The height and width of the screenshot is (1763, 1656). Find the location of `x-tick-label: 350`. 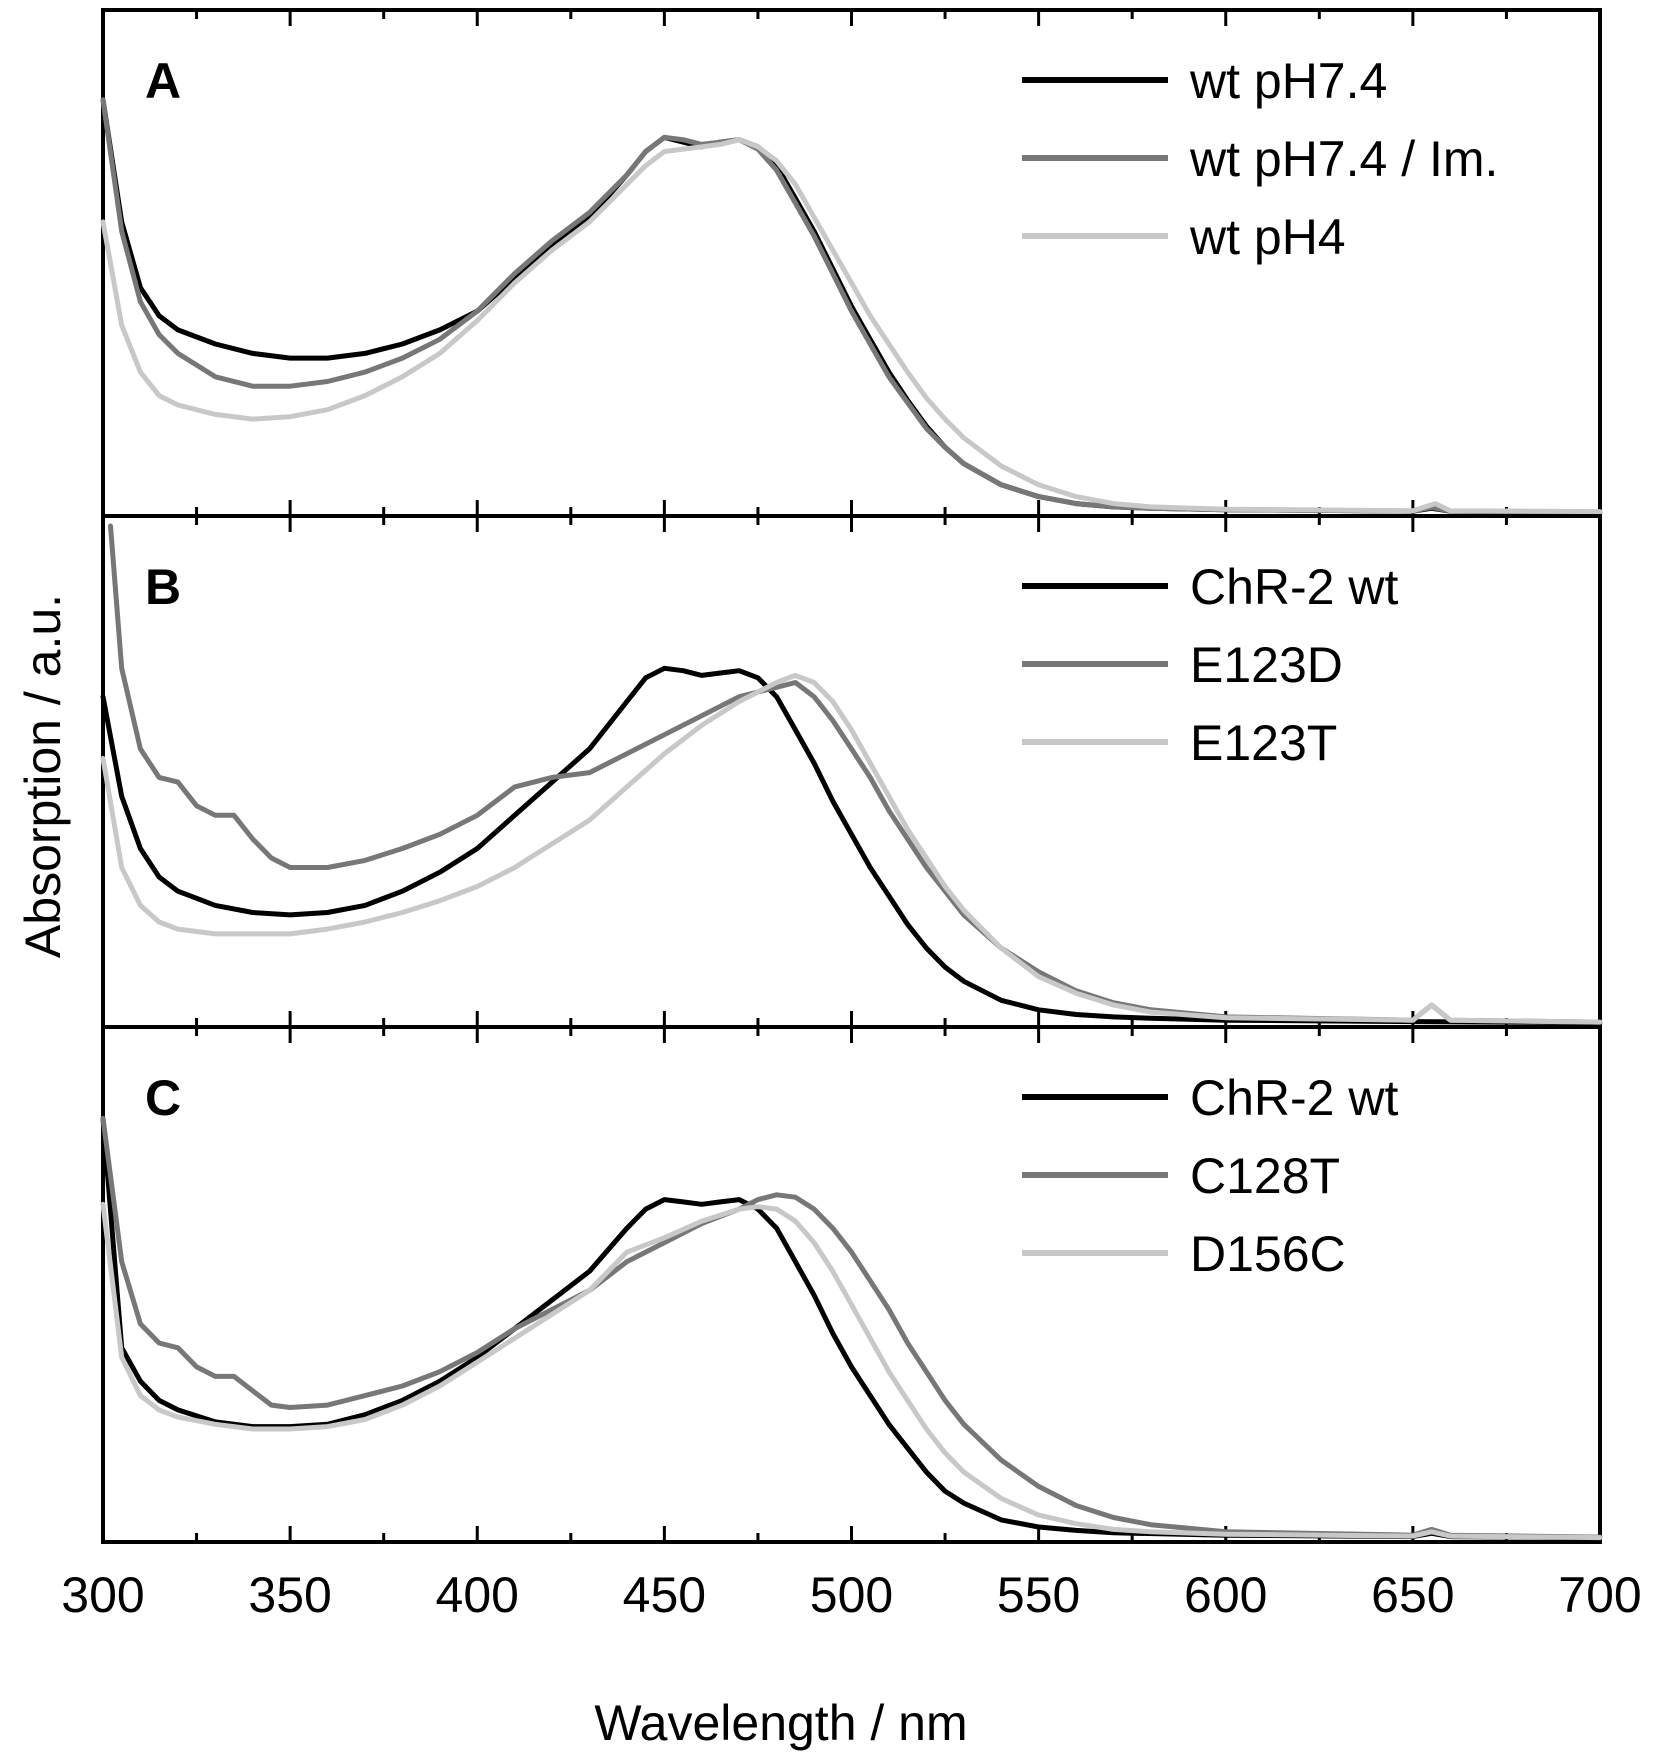

x-tick-label: 350 is located at coordinates (289, 1595).